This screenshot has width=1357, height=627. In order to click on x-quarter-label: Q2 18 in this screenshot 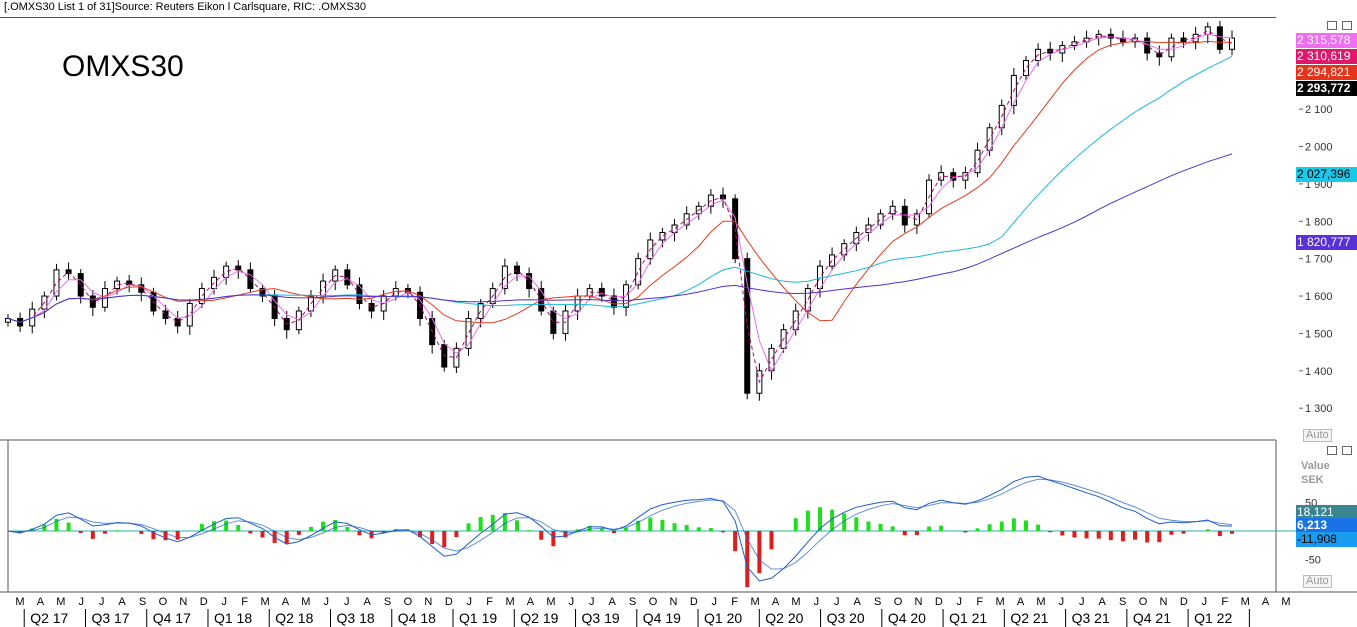, I will do `click(294, 618)`.